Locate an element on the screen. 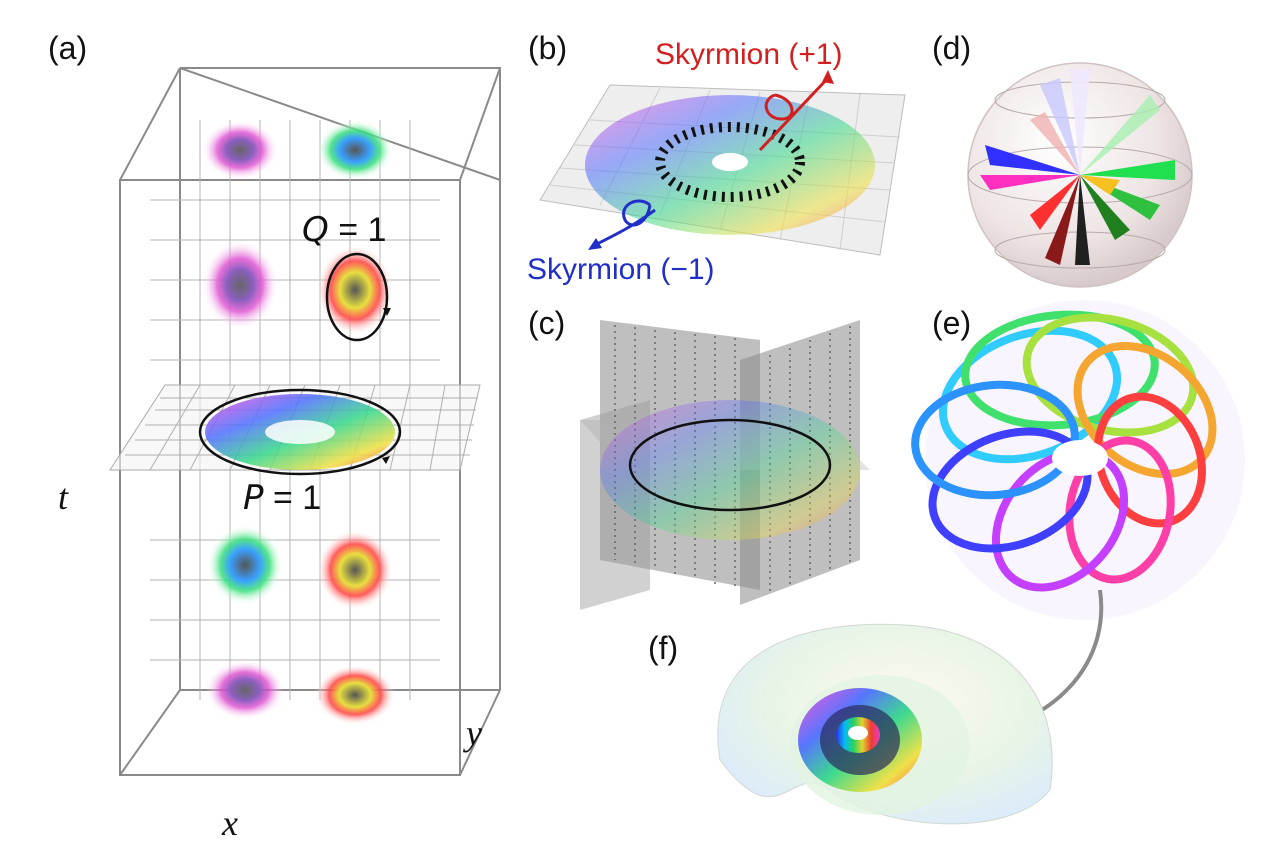 Image resolution: width=1280 pixels, height=853 pixels. plus-lasso is located at coordinates (779, 107).